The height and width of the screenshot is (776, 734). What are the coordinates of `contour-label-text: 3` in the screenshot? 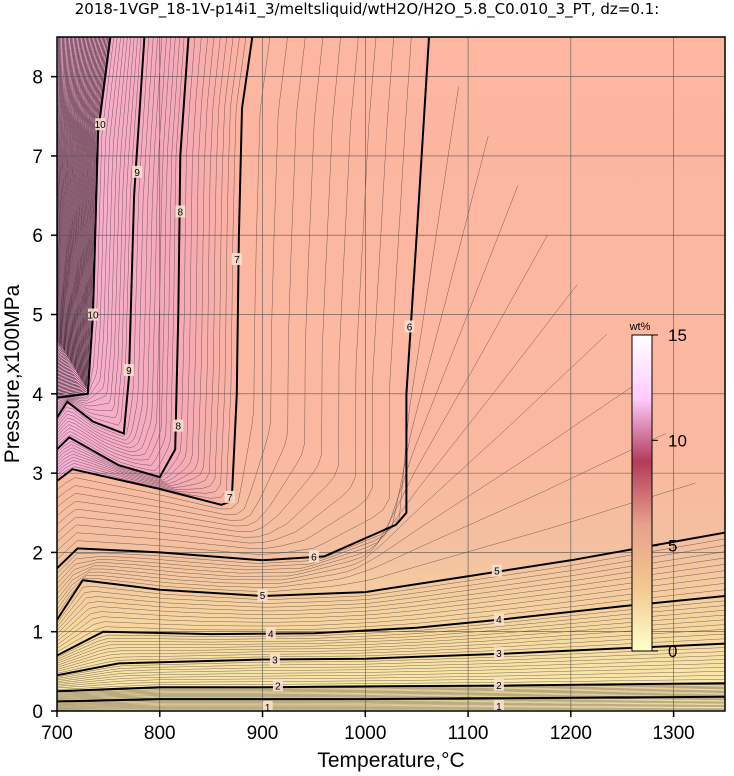 It's located at (499, 654).